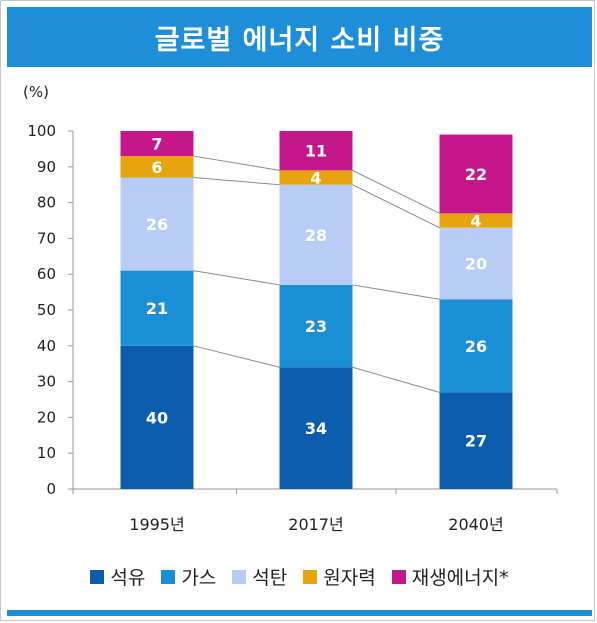 Image resolution: width=597 pixels, height=623 pixels. Describe the element at coordinates (51, 489) in the screenshot. I see `y-tick-label: 0` at that location.